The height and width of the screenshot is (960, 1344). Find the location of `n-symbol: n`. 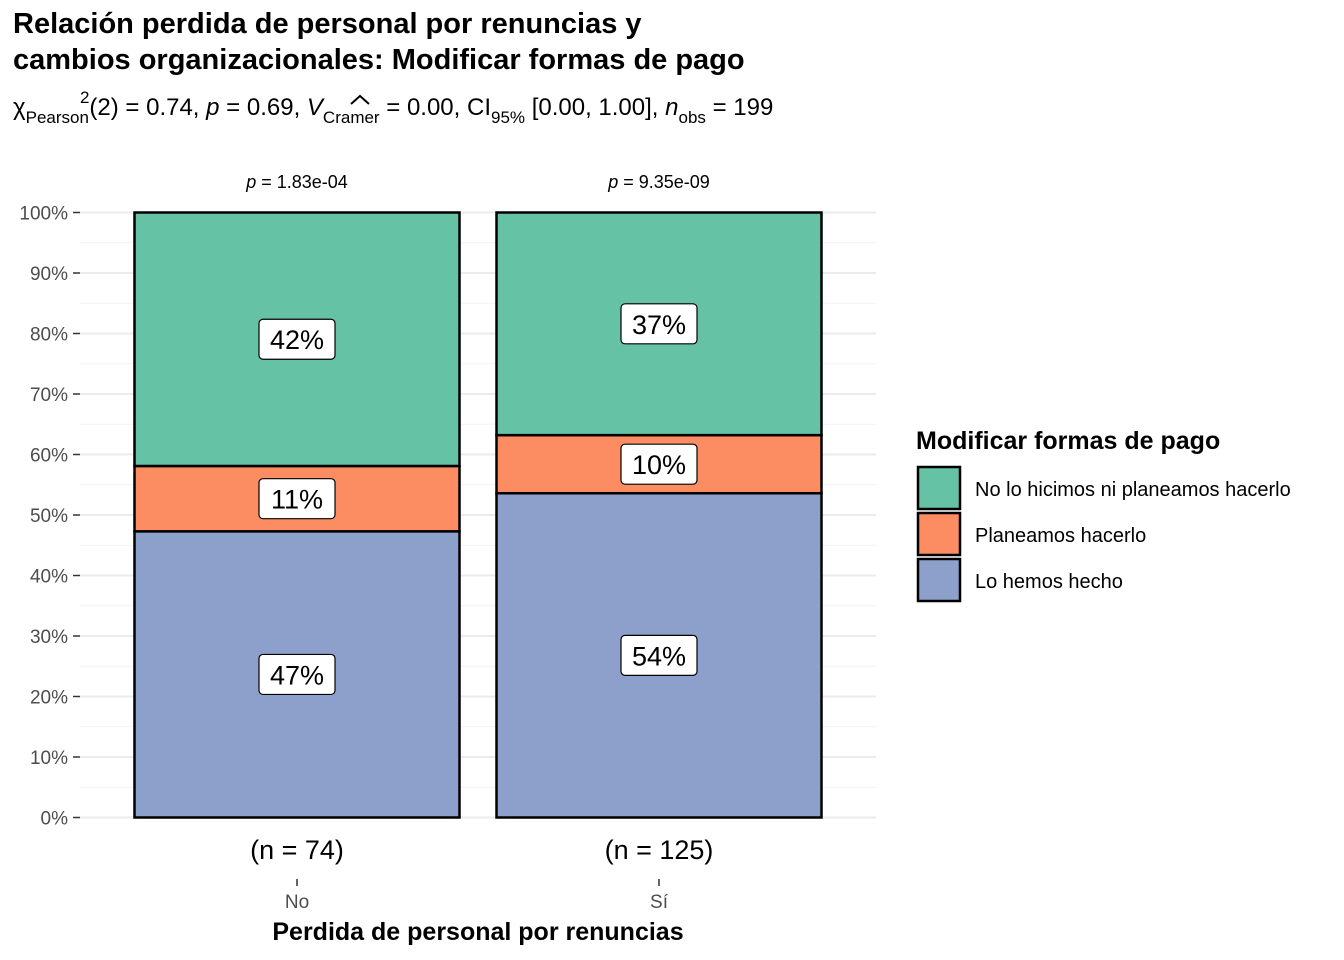

n-symbol: n is located at coordinates (672, 107).